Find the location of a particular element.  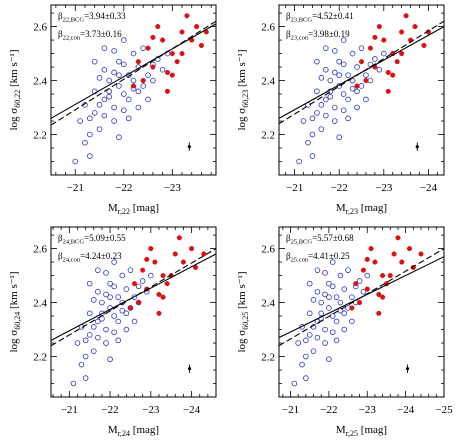

slope-annotation: β23,BCG=4.52±0.41 is located at coordinates (320, 17).